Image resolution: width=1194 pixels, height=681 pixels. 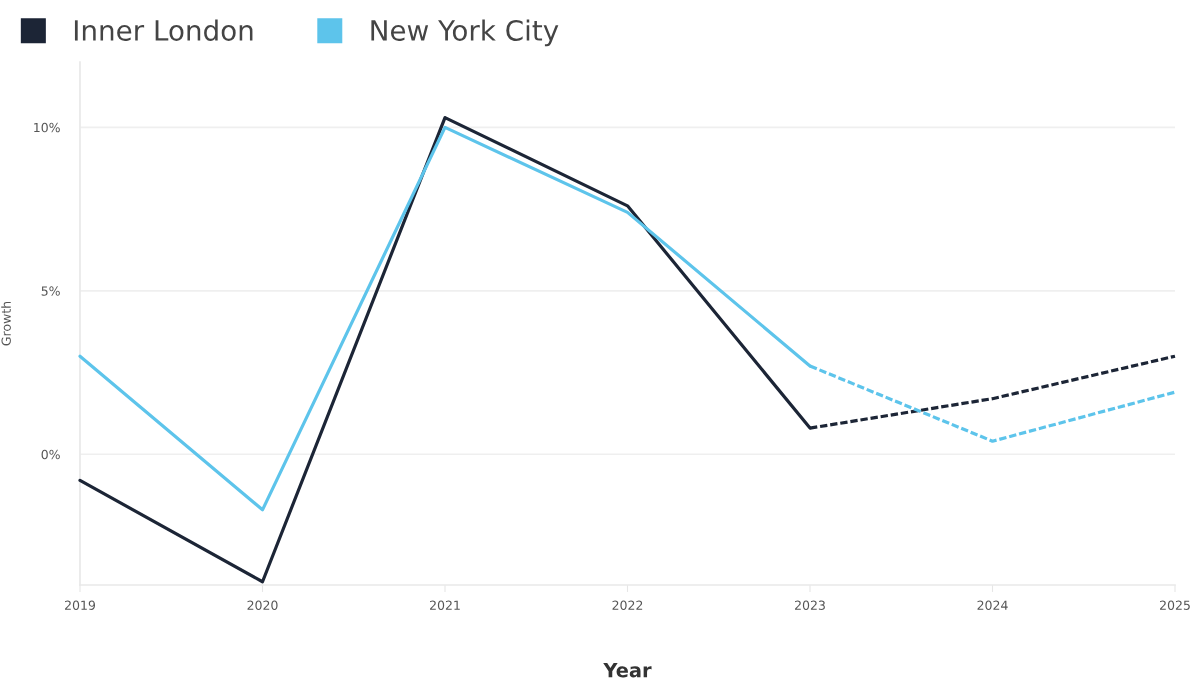 What do you see at coordinates (50, 454) in the screenshot?
I see `y-tick-label: 0%` at bounding box center [50, 454].